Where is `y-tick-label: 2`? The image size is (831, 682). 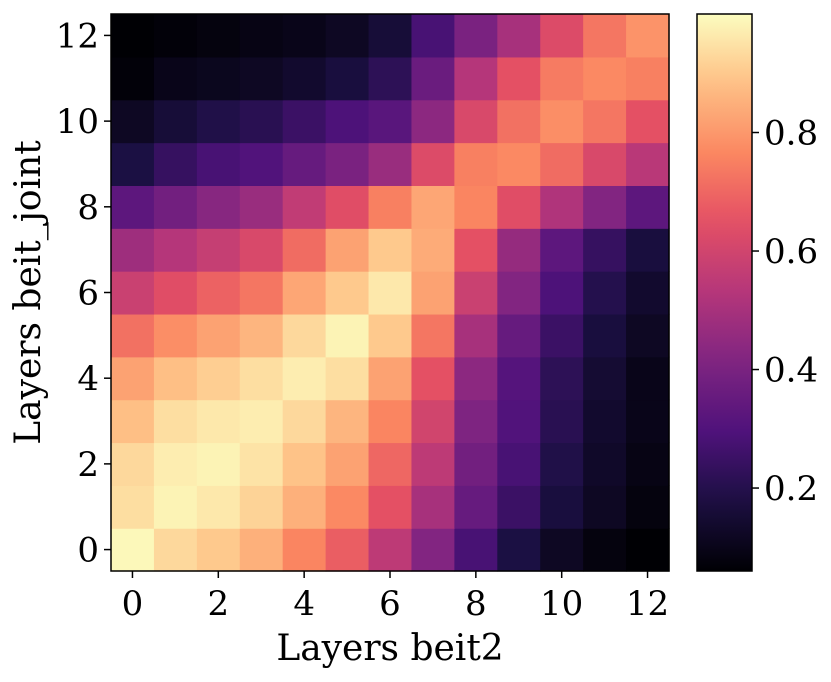 y-tick-label: 2 is located at coordinates (88, 465).